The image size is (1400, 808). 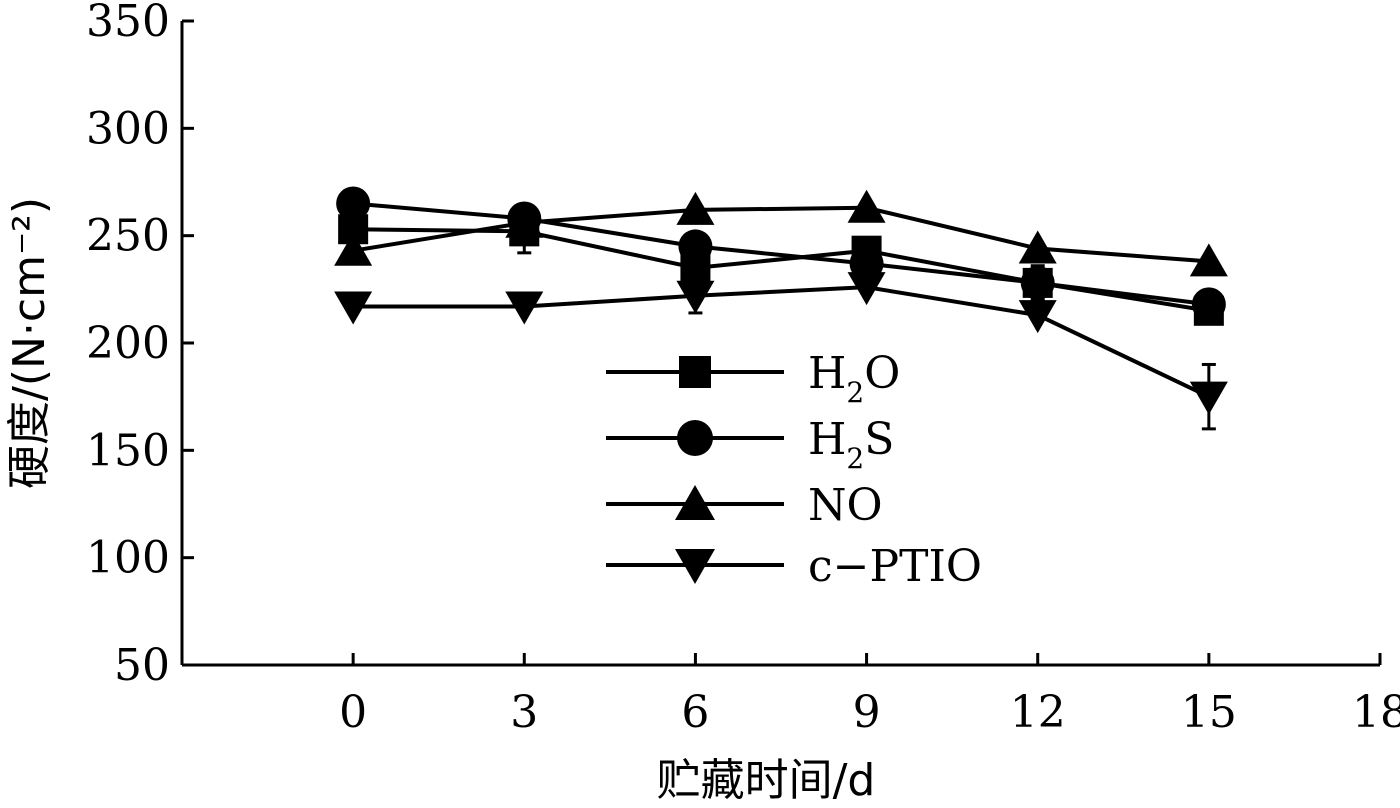 What do you see at coordinates (895, 566) in the screenshot?
I see `legend-label: c−PTIO` at bounding box center [895, 566].